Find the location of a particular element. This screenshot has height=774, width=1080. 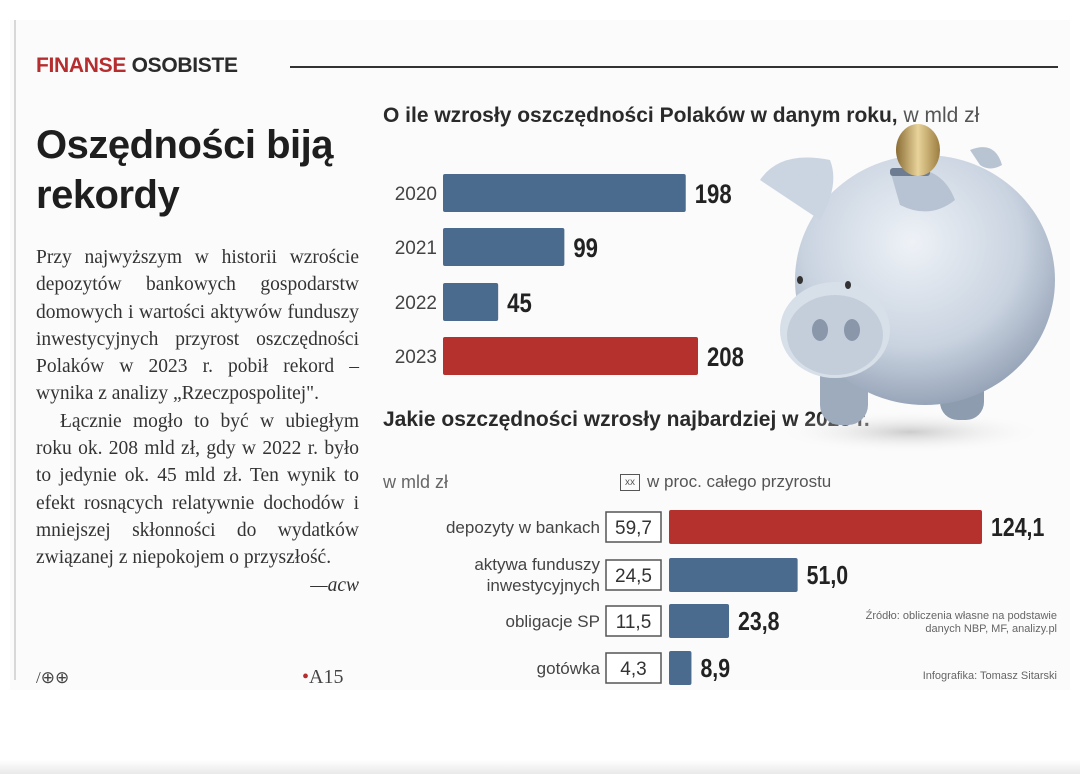

article-headline: Oszędności biją rekordy is located at coordinates (185, 170).